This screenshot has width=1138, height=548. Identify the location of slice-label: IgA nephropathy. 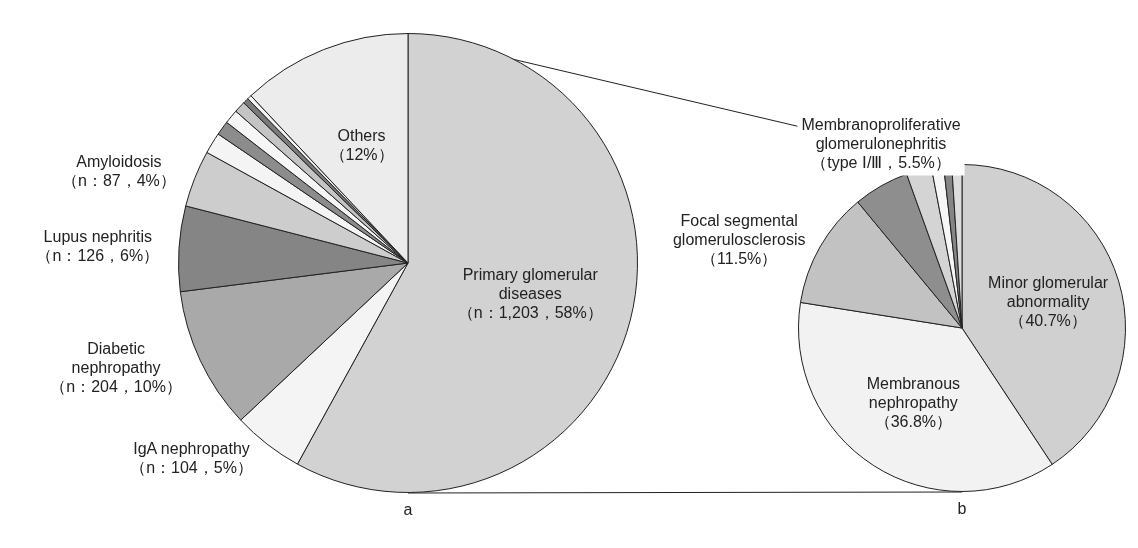
(191, 448).